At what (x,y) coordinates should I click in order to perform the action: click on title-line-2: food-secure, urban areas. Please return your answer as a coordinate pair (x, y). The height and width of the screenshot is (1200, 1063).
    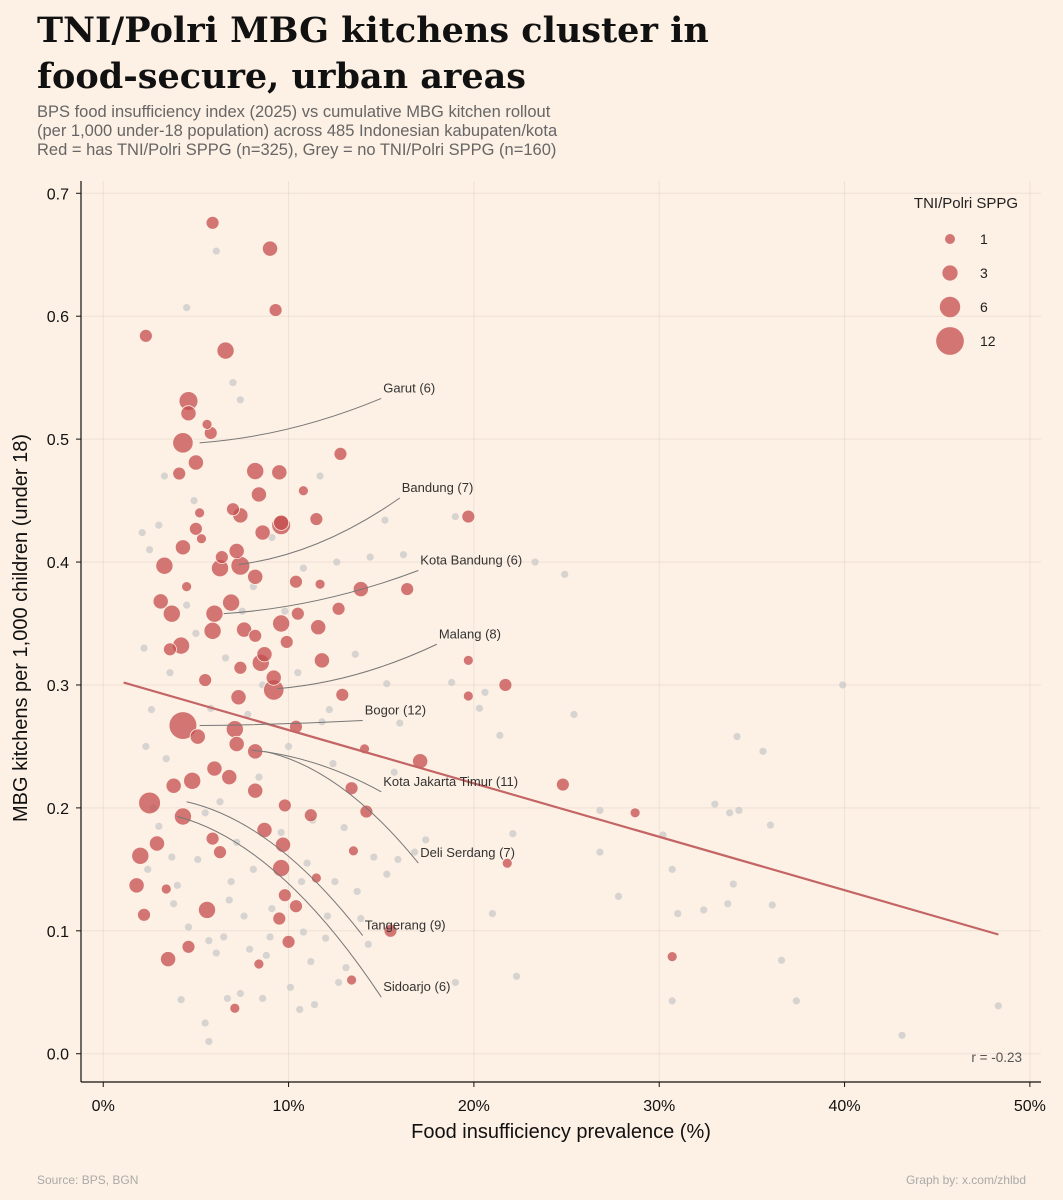
    Looking at the image, I should click on (281, 76).